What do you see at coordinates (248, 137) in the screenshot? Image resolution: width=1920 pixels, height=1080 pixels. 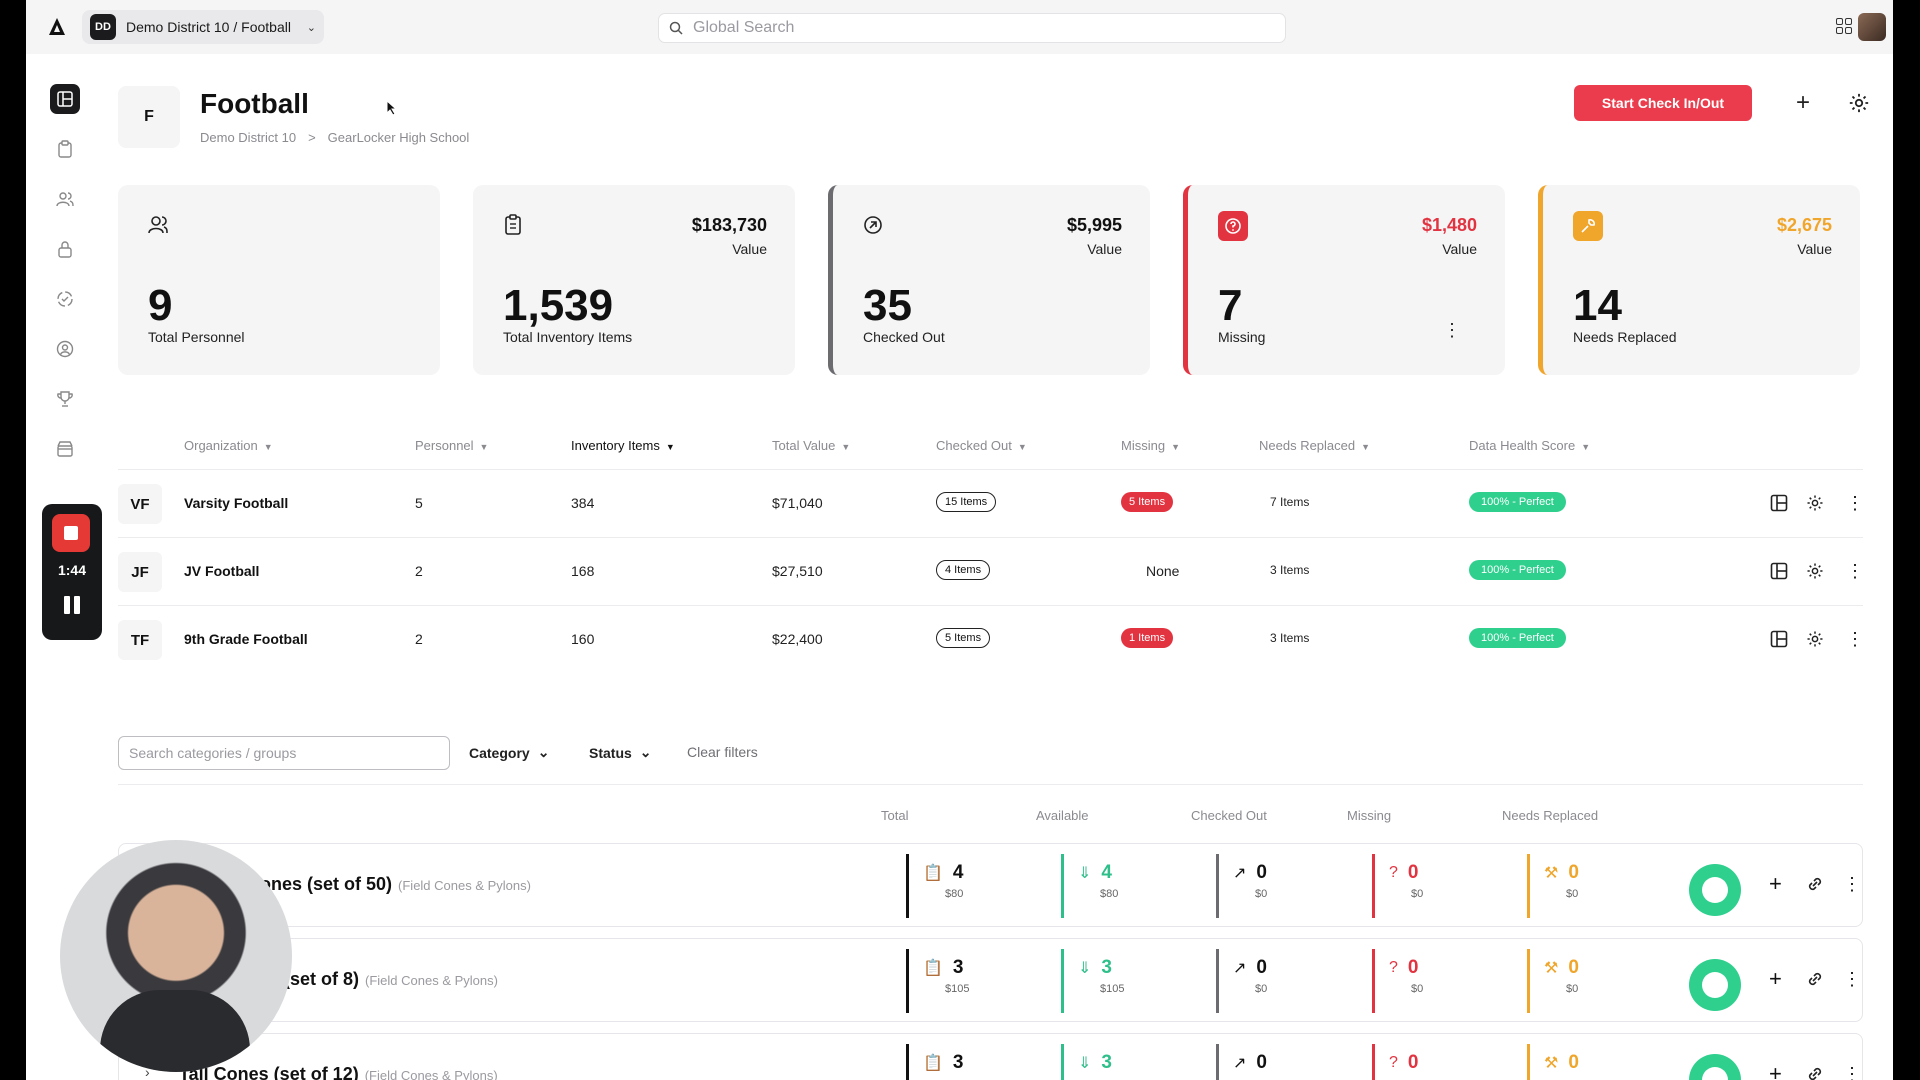 I see `breadcrumb-district: Demo District 10` at bounding box center [248, 137].